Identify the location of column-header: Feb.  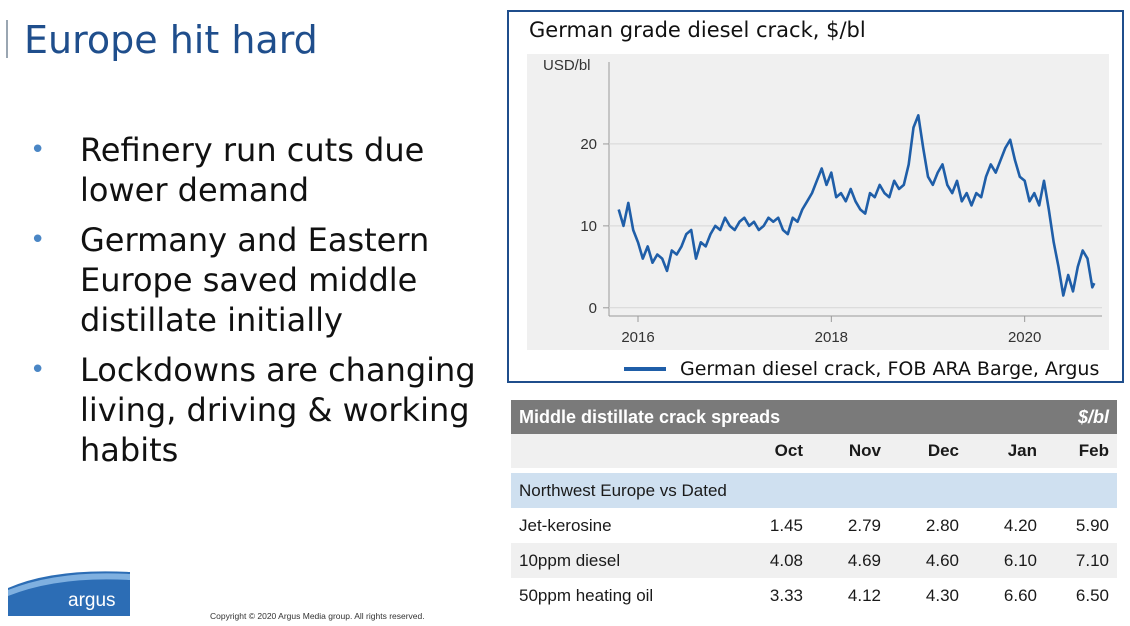
(1093, 450).